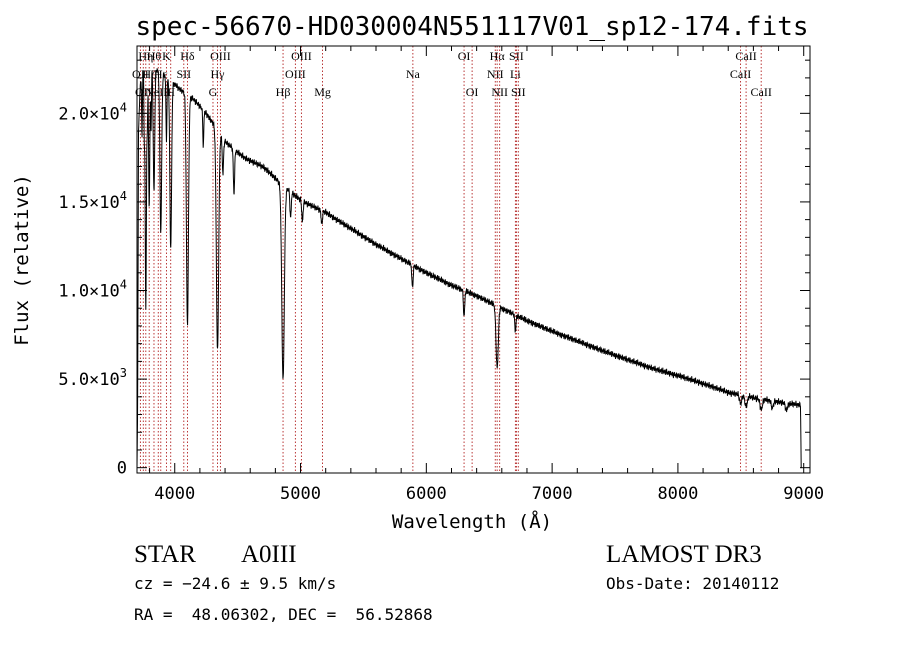  What do you see at coordinates (166, 56) in the screenshot?
I see `line-marker-label: K` at bounding box center [166, 56].